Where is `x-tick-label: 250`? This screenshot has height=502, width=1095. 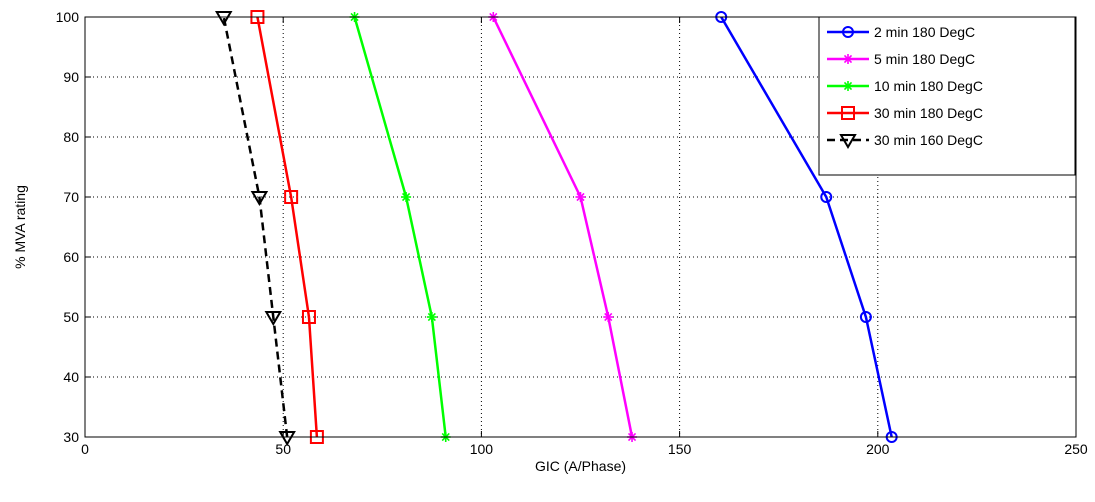 x-tick-label: 250 is located at coordinates (1076, 449).